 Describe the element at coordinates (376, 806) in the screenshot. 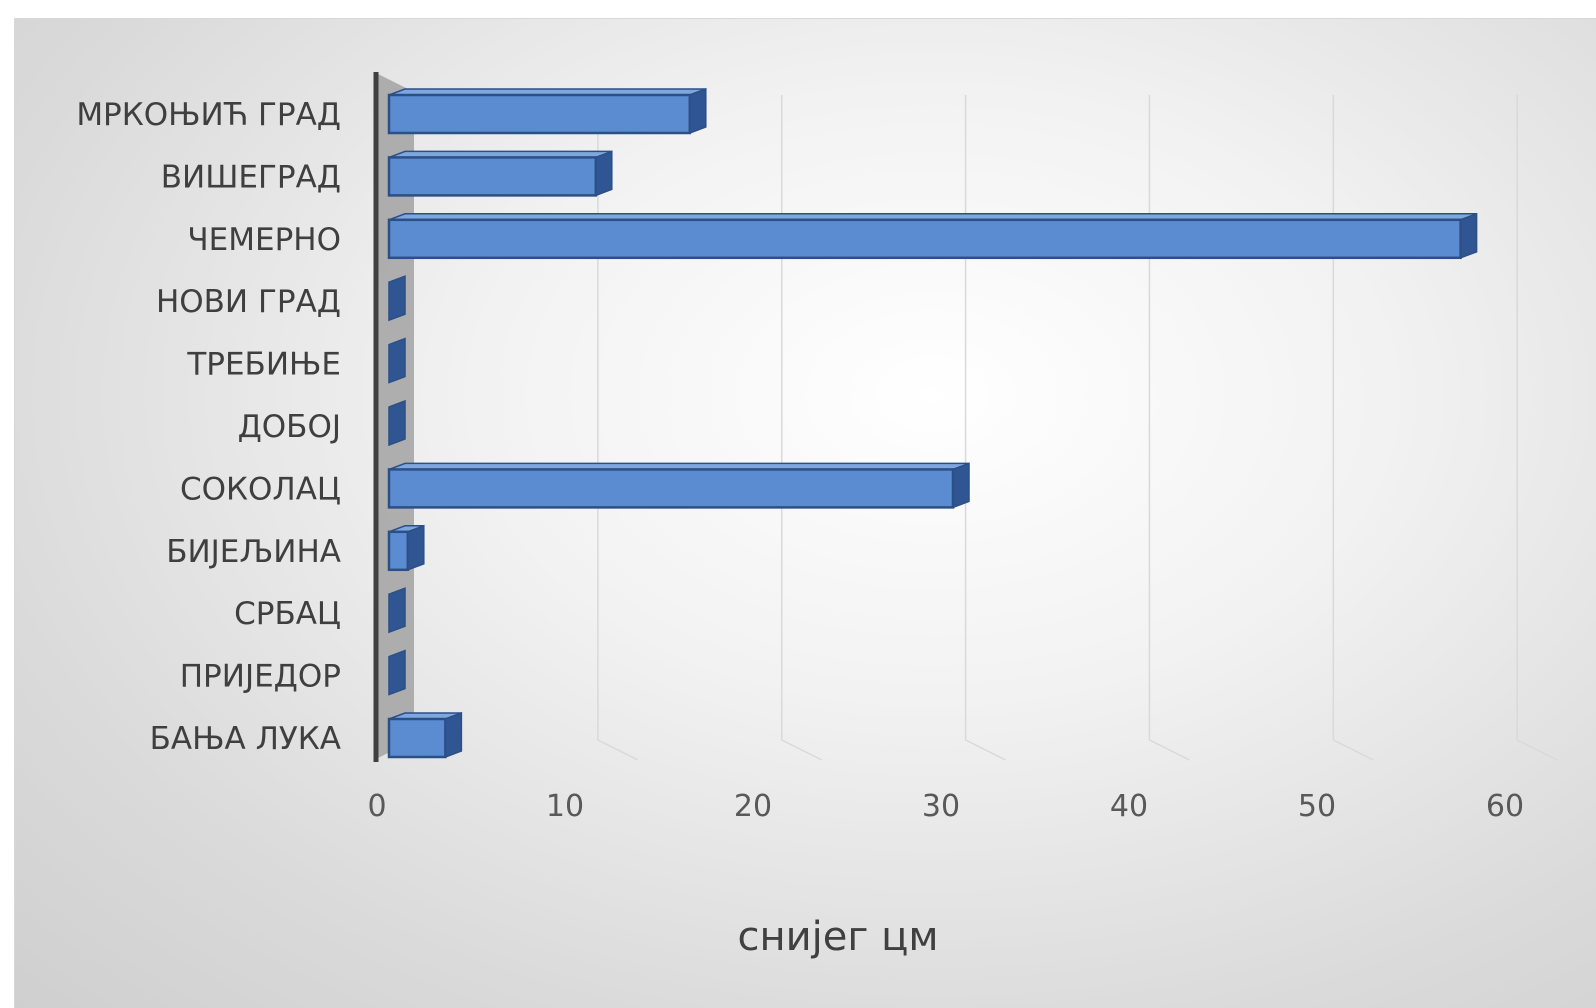

I see `x-tick-label-0: 0` at that location.